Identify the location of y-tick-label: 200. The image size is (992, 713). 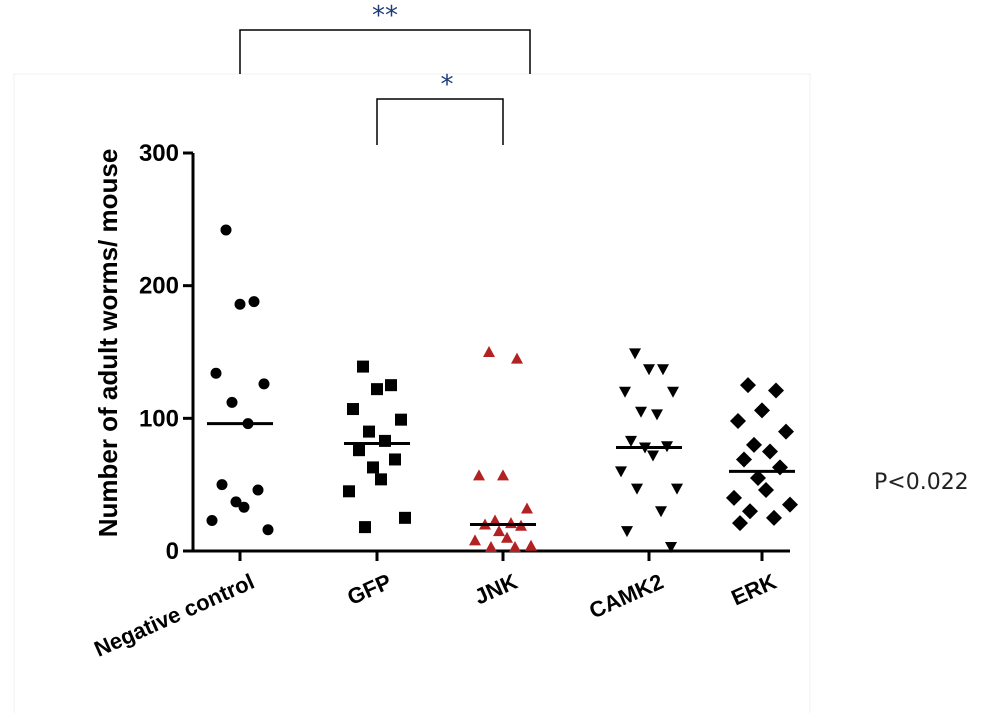
(159, 286).